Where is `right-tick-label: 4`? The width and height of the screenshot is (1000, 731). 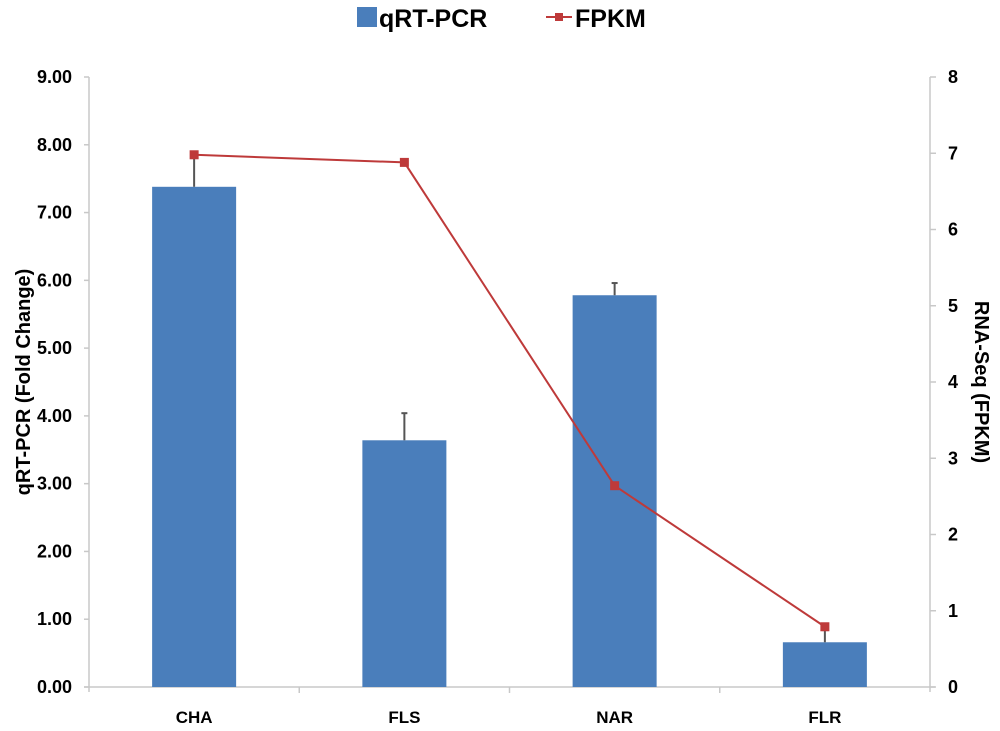
right-tick-label: 4 is located at coordinates (953, 382).